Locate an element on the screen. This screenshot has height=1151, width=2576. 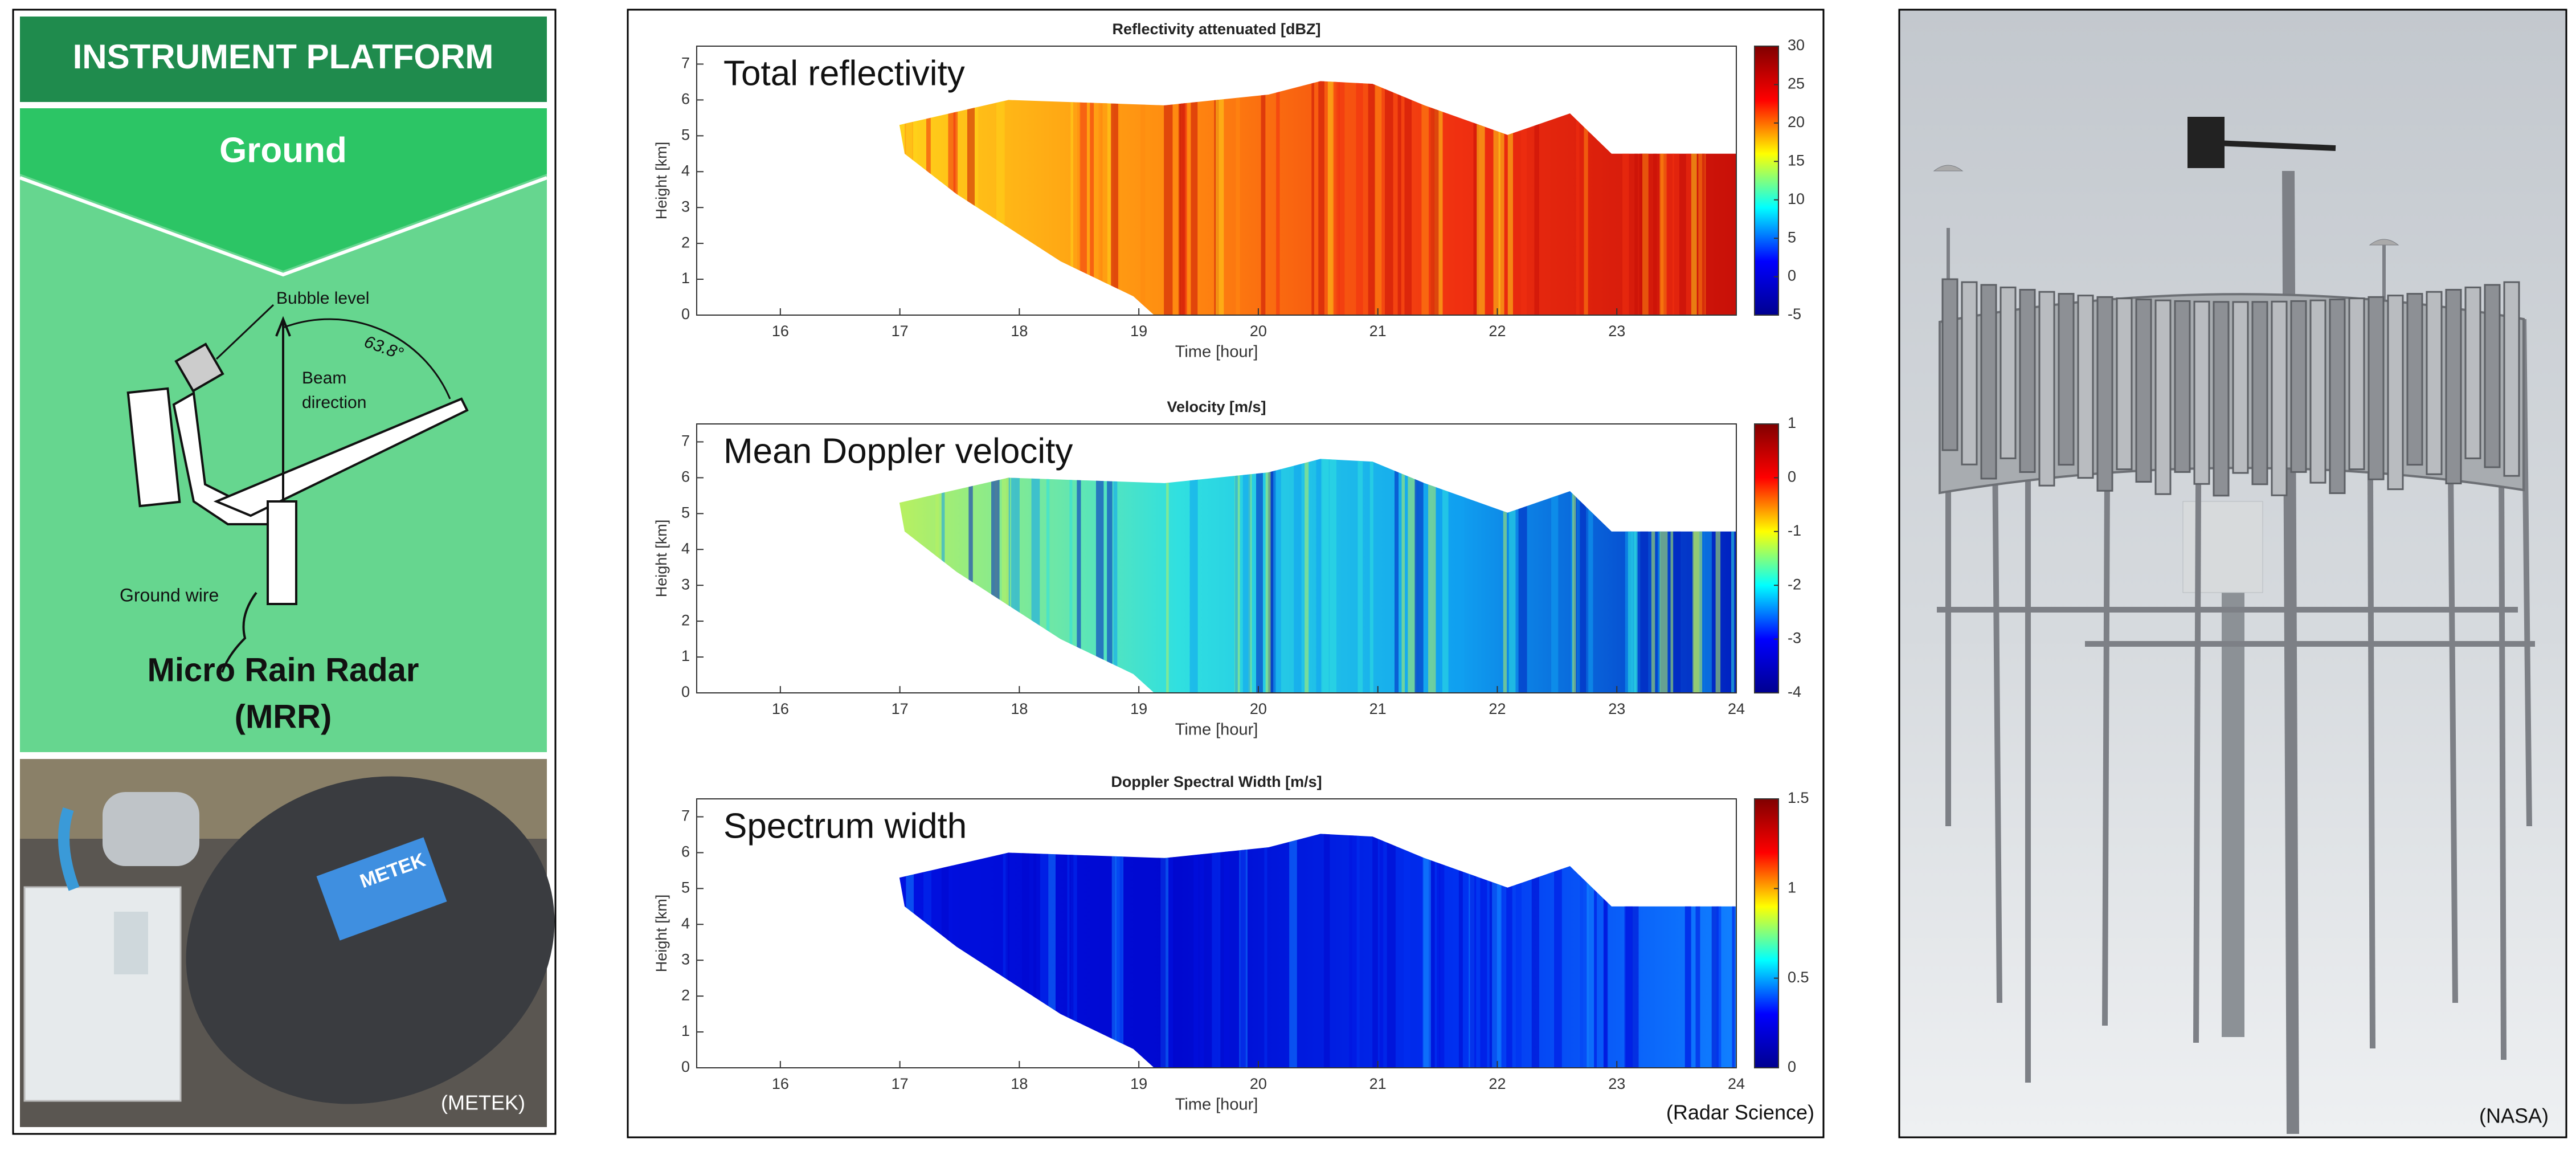
colorbar-tick-label: -4 is located at coordinates (1794, 691).